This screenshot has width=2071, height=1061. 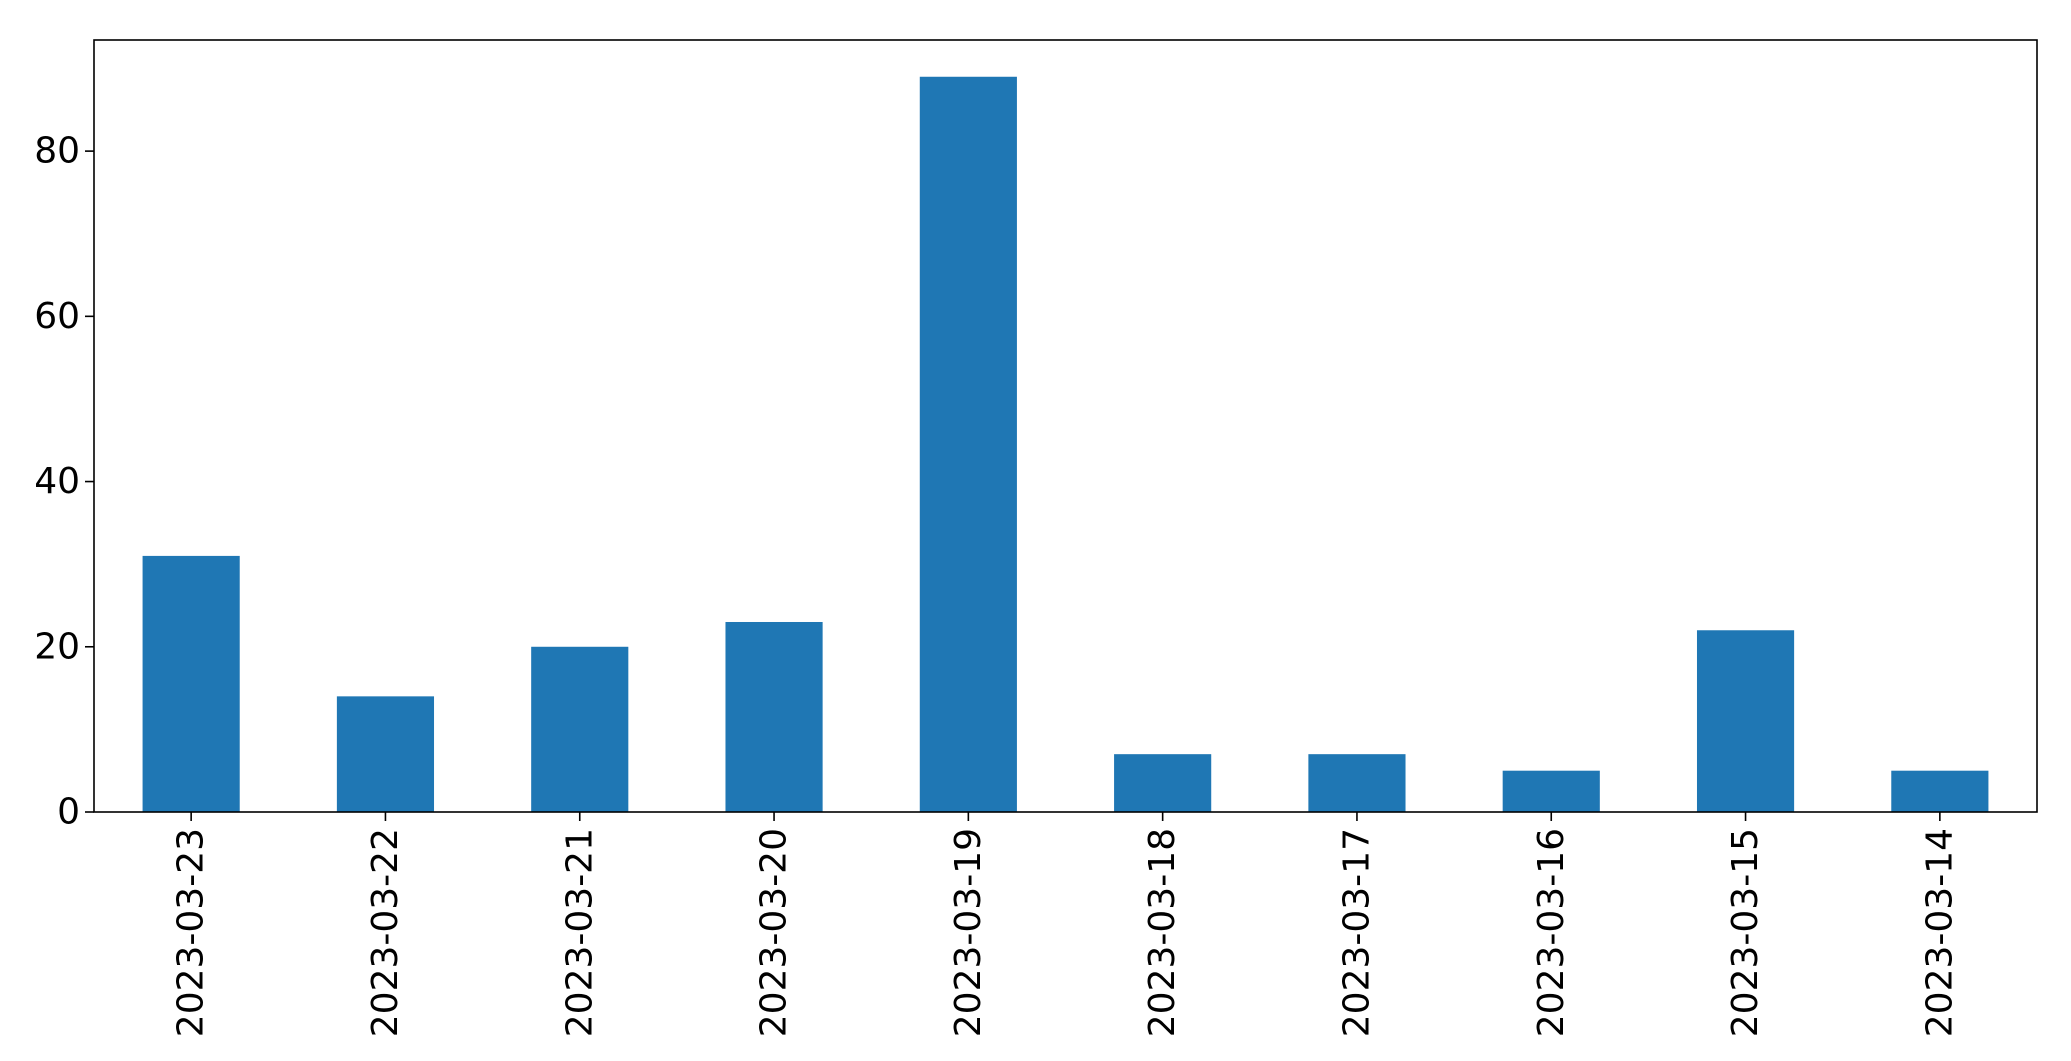 What do you see at coordinates (68, 812) in the screenshot?
I see `y-tick-label: 0` at bounding box center [68, 812].